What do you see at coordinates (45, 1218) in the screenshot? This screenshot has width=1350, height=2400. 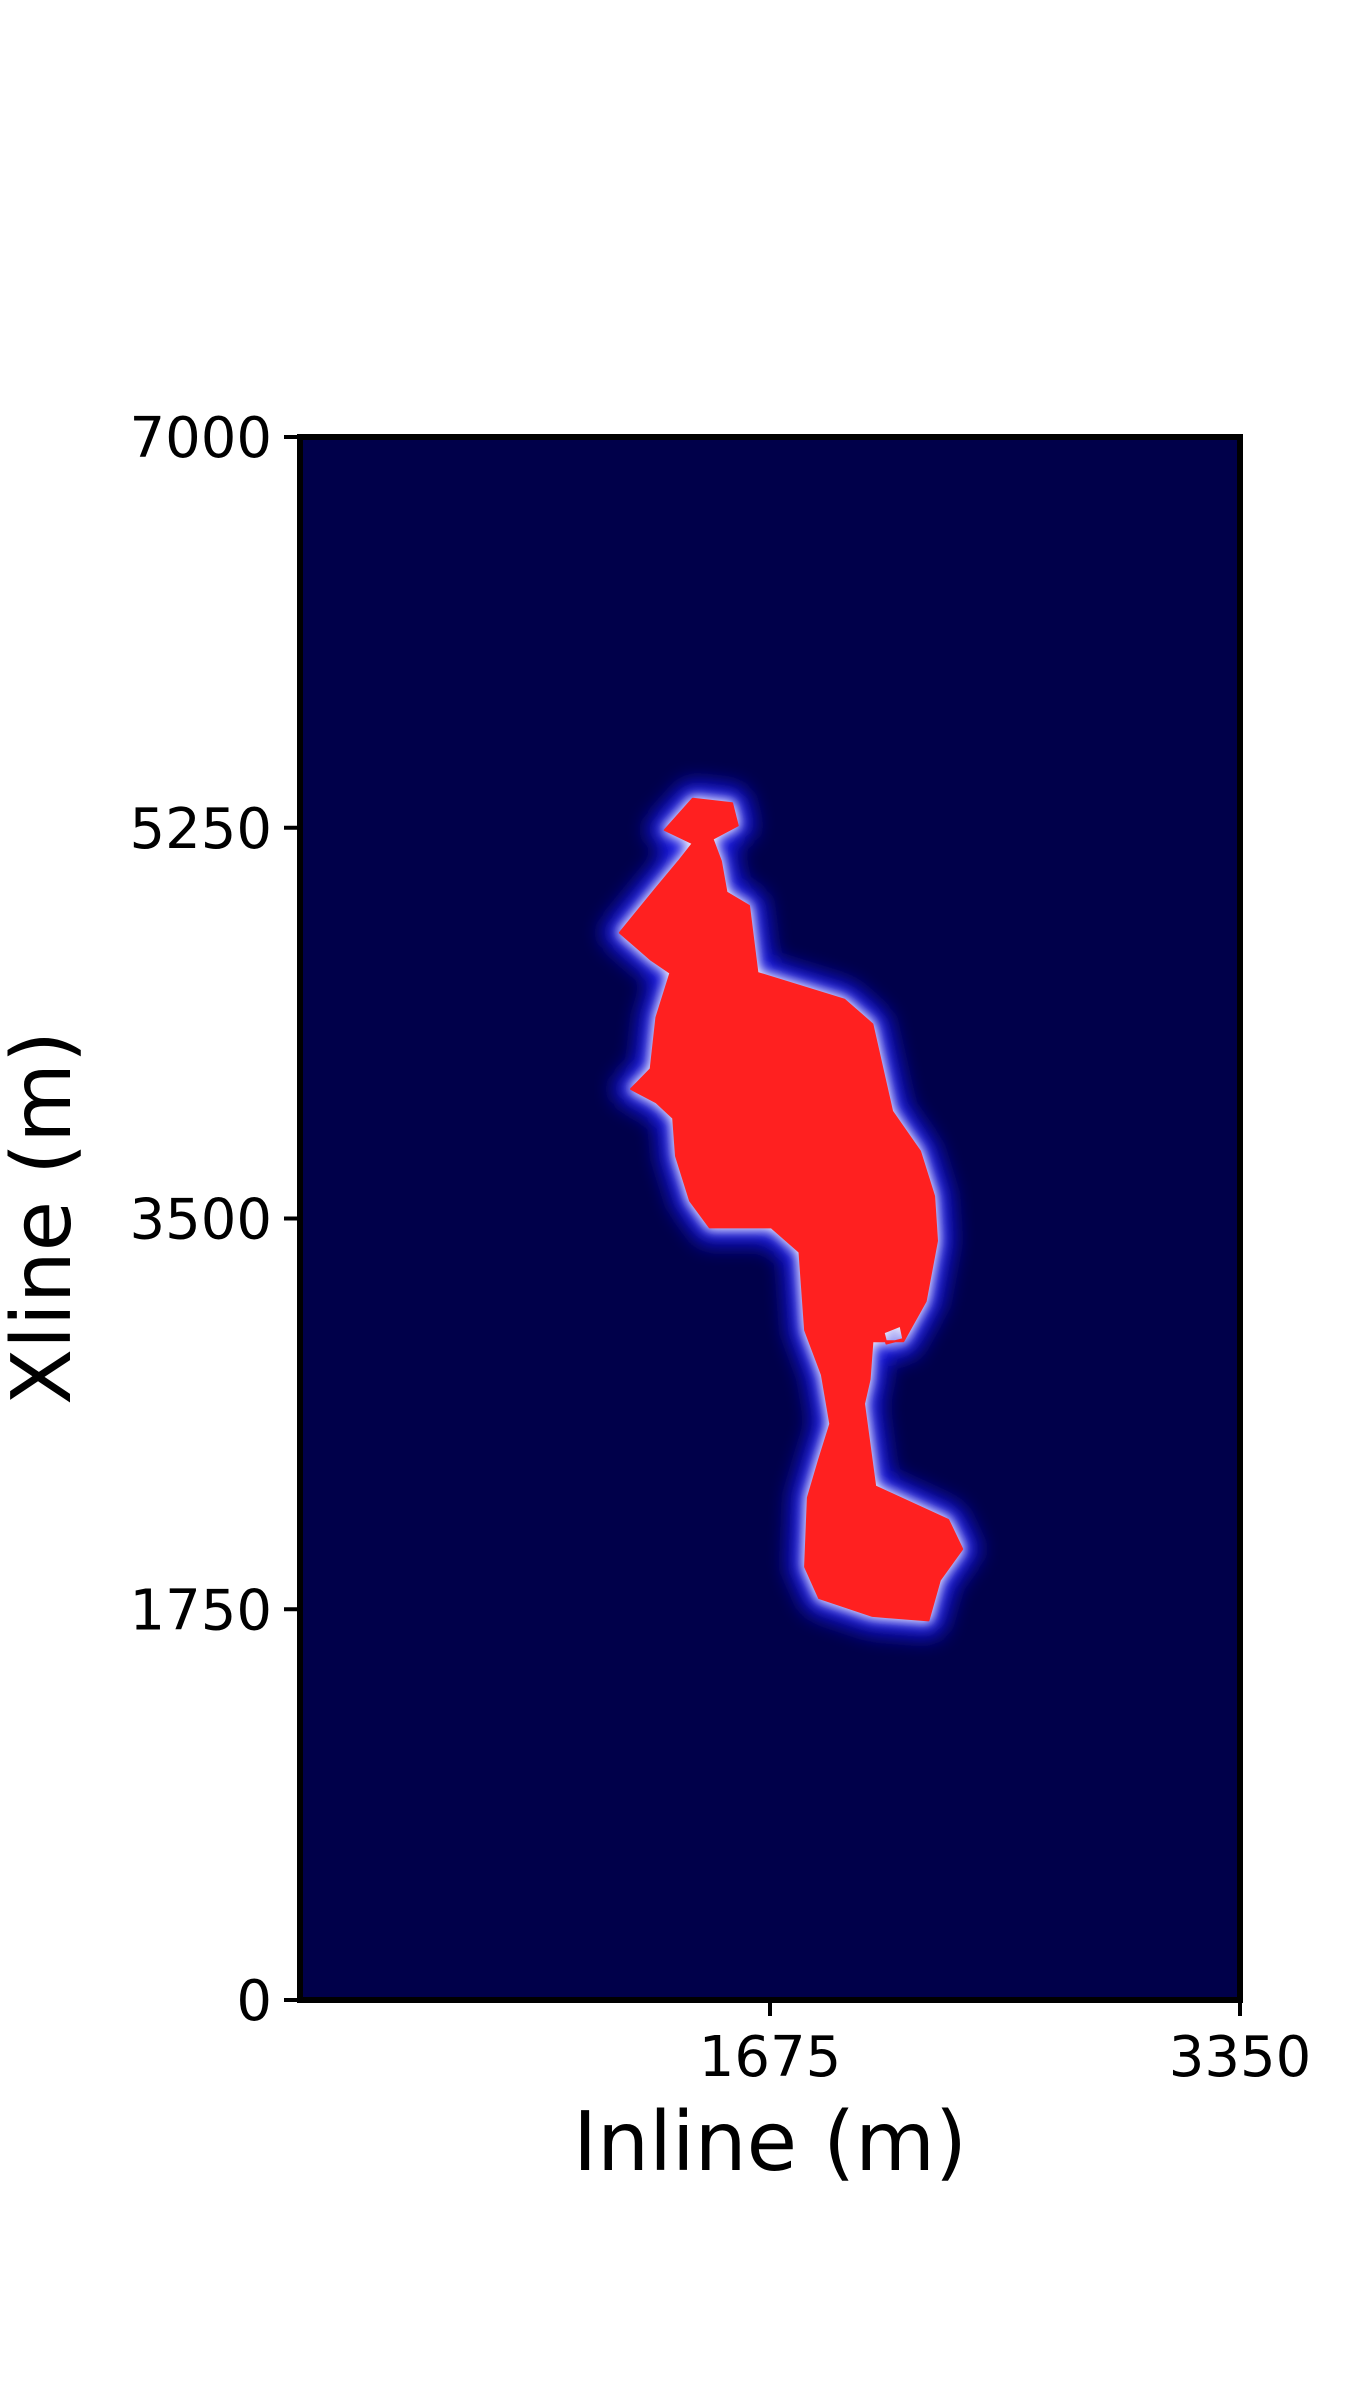 I see `y-axis-title: Xline (m)` at bounding box center [45, 1218].